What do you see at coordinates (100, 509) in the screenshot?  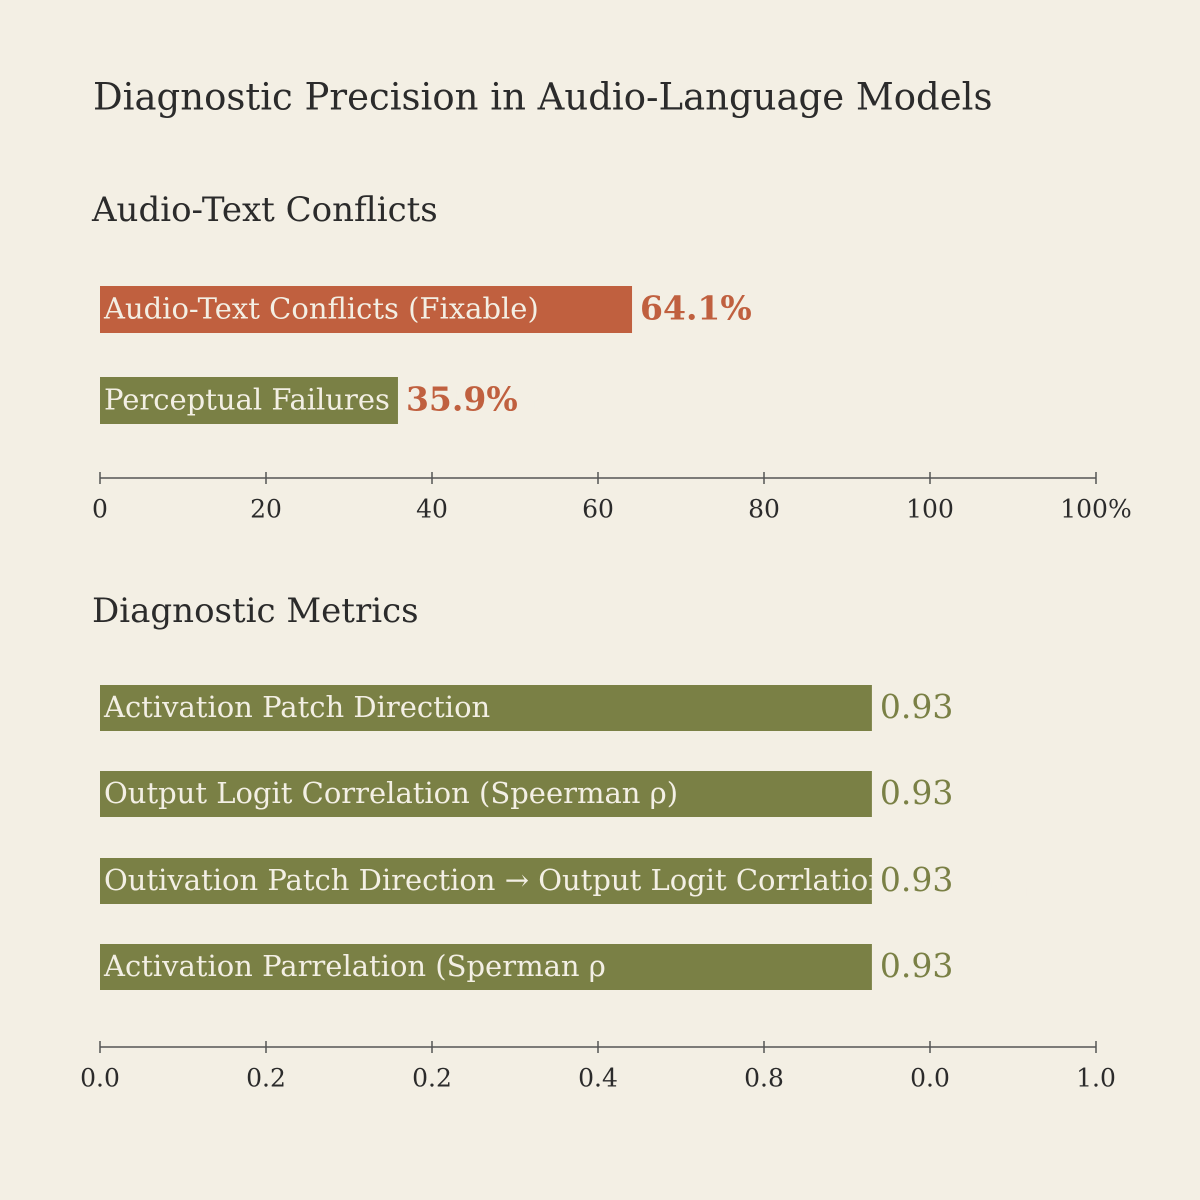 I see `x-tick-label: 0` at bounding box center [100, 509].